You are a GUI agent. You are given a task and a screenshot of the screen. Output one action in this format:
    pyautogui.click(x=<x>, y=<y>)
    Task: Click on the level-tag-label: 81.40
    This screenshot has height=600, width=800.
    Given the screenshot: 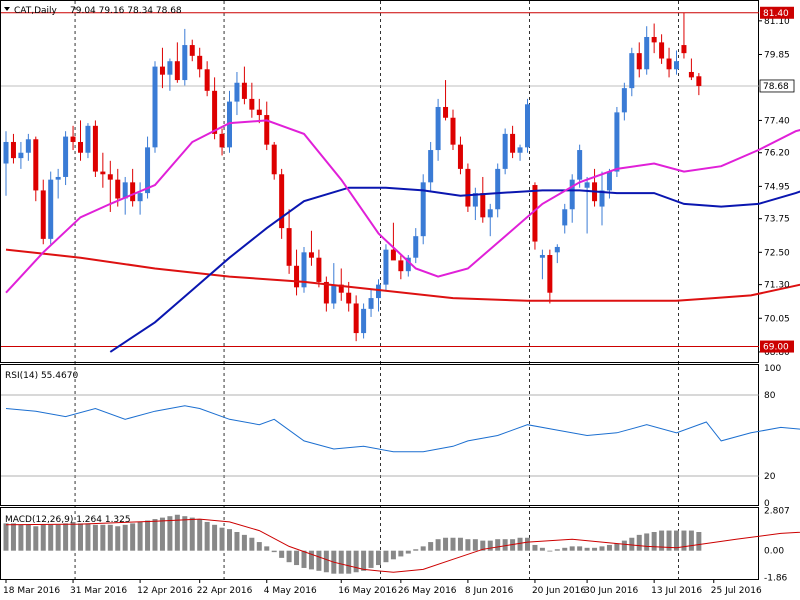 What is the action you would take?
    pyautogui.click(x=776, y=14)
    